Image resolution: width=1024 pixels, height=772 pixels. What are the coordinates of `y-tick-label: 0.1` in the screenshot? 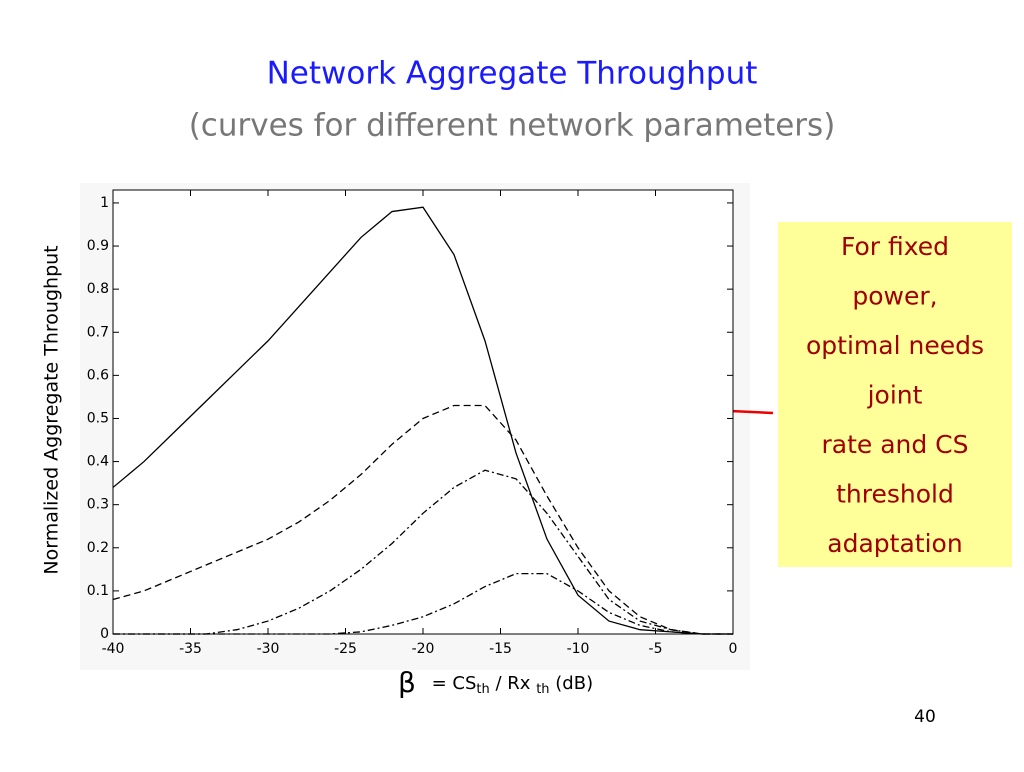 It's located at (98, 591).